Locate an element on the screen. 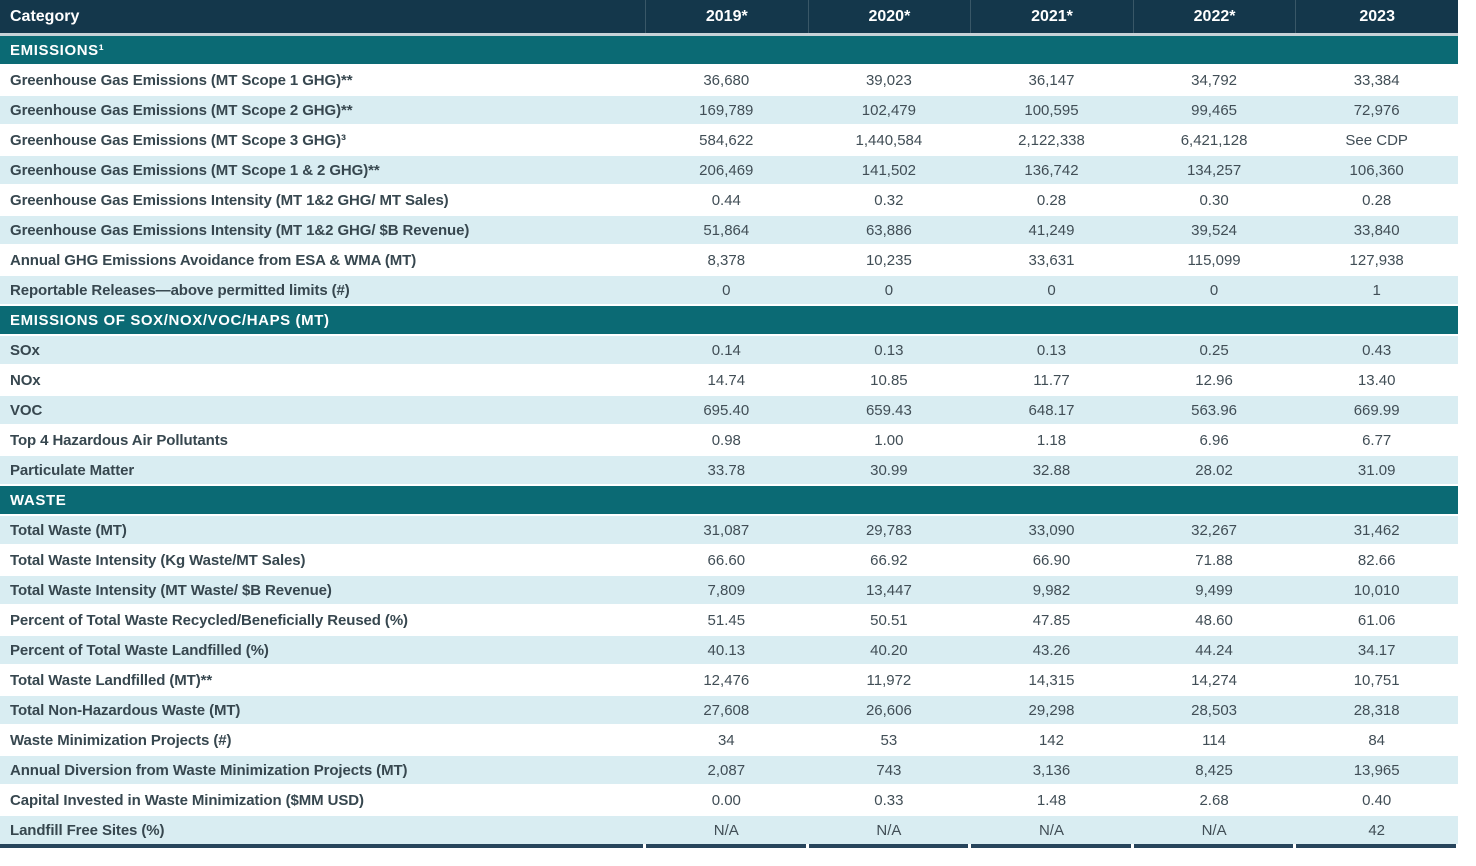 This screenshot has width=1476, height=866. column-header-category: Category is located at coordinates (45, 16).